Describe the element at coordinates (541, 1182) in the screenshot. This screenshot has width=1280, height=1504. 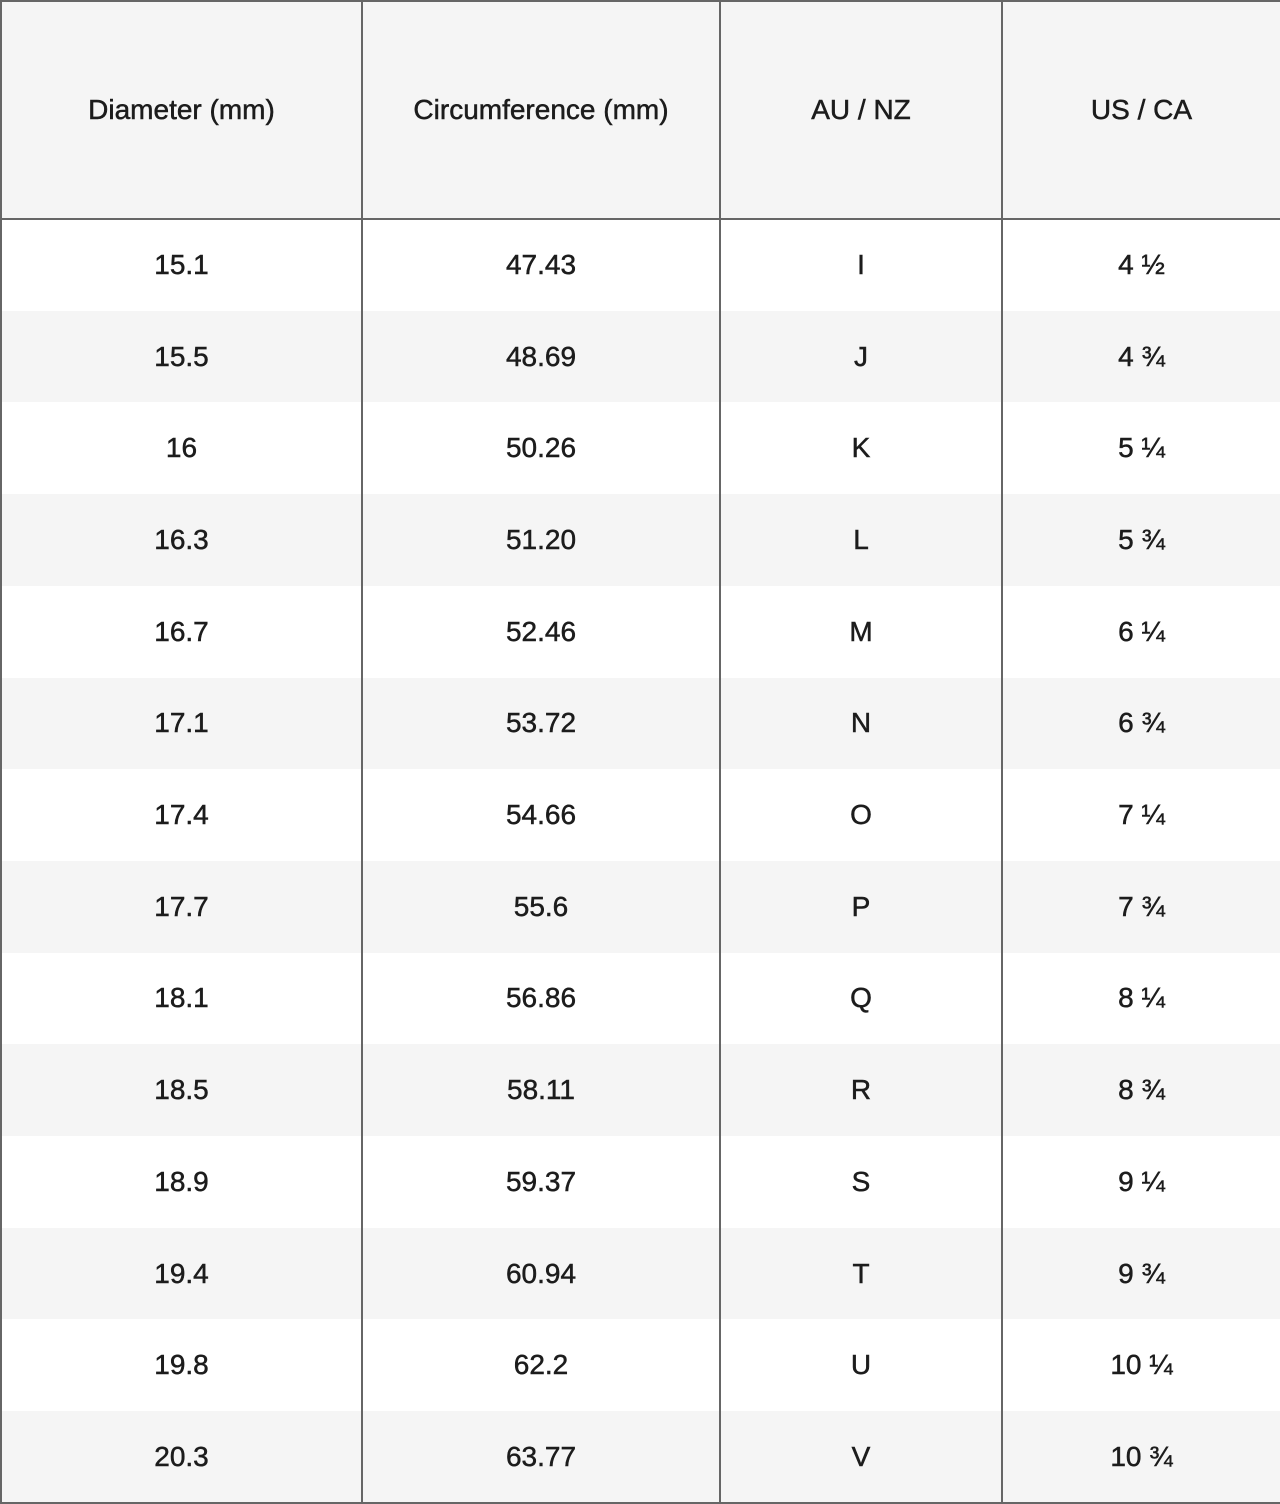
I see `circumference-cell: 59.37` at that location.